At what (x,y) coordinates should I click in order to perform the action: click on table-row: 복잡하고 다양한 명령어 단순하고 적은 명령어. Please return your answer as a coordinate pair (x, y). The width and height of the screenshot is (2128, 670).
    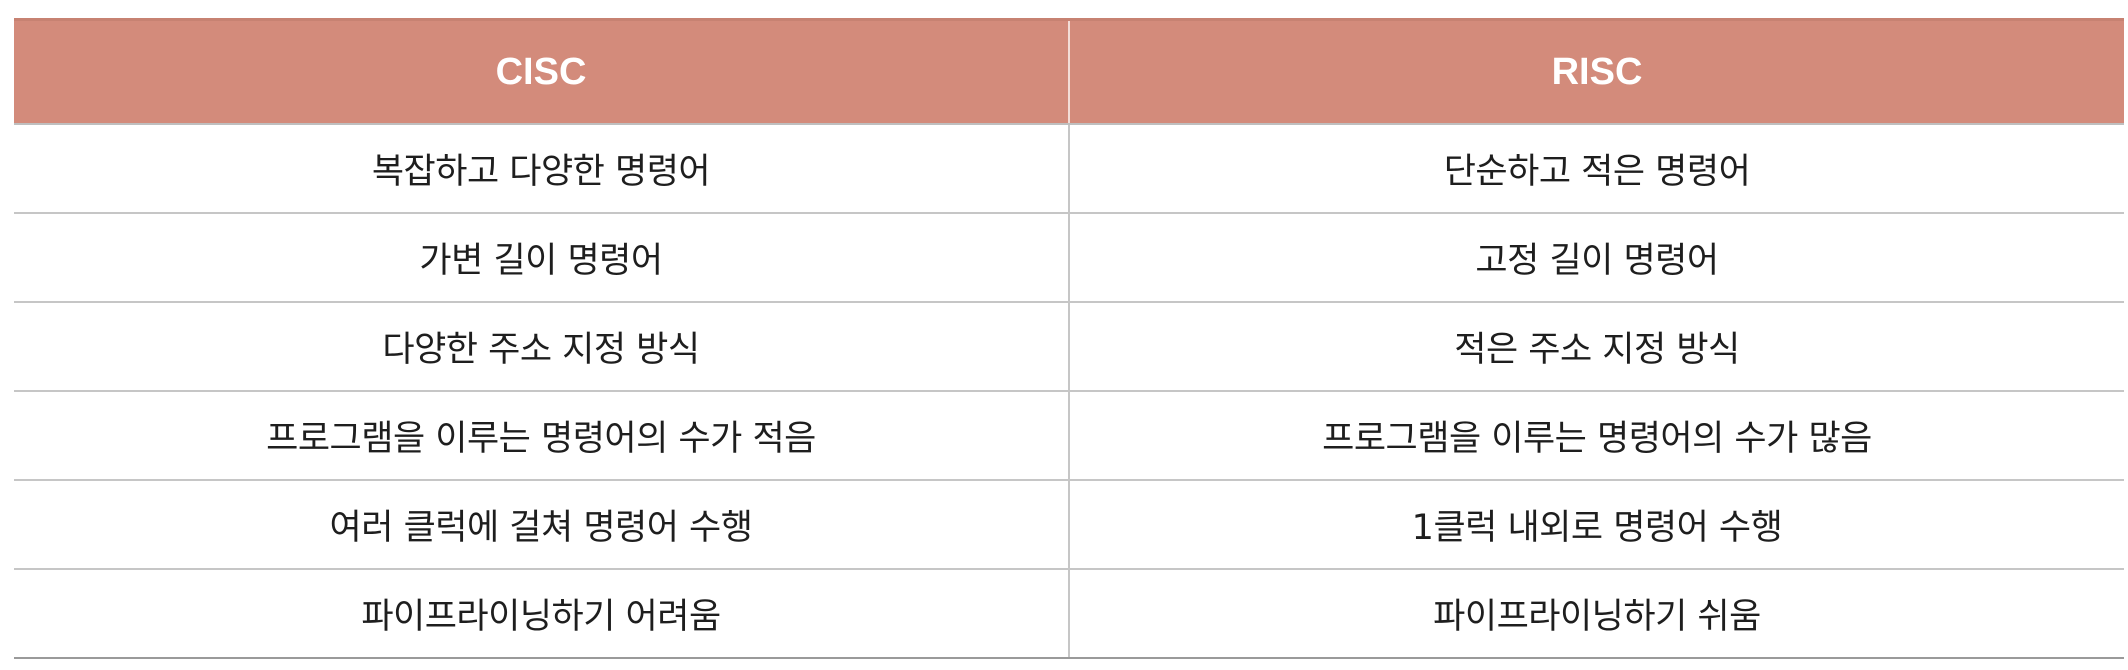
    Looking at the image, I should click on (1069, 169).